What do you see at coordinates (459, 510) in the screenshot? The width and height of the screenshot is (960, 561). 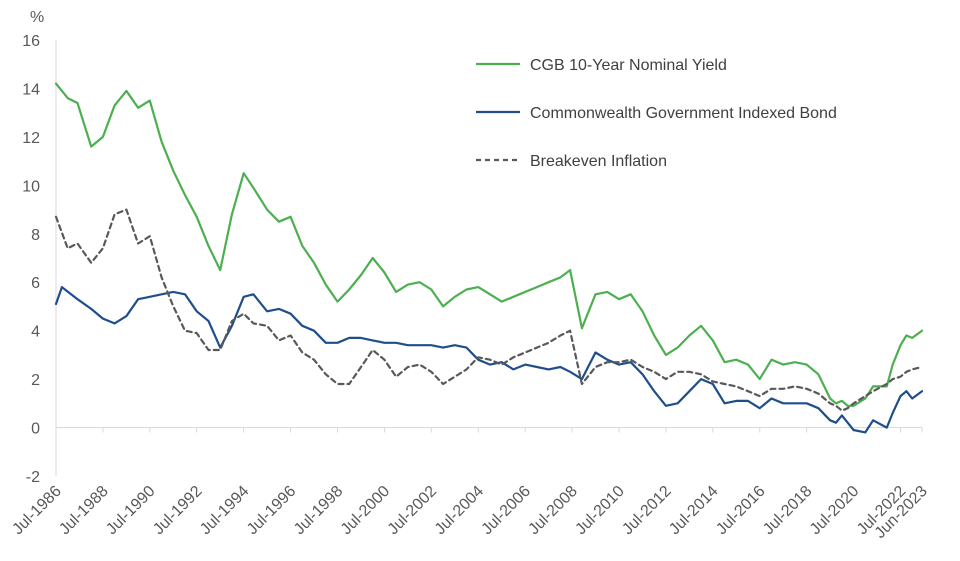 I see `x-tick-label: Jul-2004` at bounding box center [459, 510].